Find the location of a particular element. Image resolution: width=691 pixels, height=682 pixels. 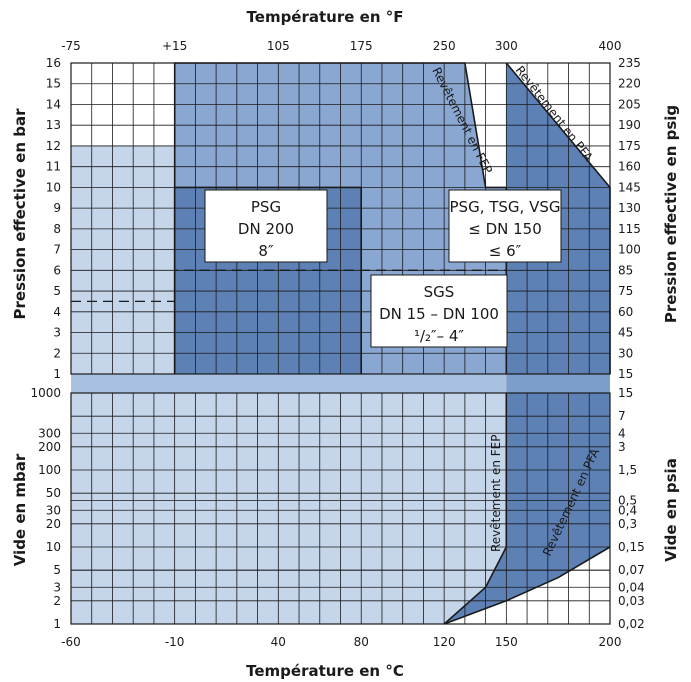

bar-tick-label: 5 is located at coordinates (57, 291).